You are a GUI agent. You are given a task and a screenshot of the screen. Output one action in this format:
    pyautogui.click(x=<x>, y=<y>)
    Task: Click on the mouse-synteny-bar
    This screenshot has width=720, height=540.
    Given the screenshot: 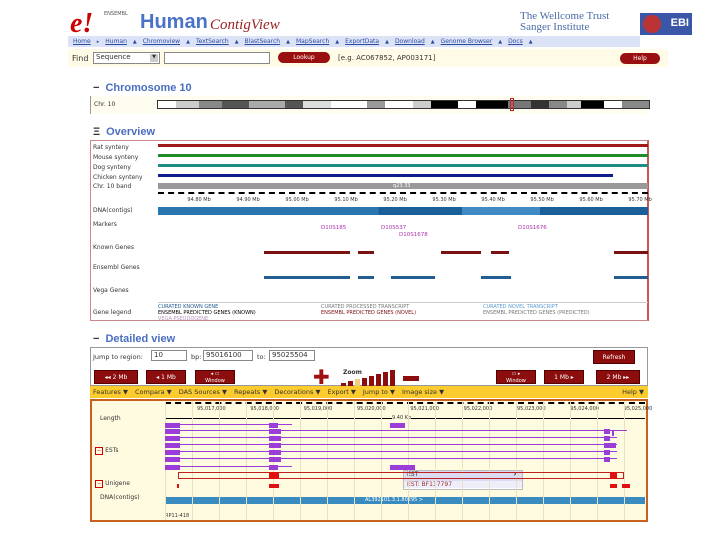 What is the action you would take?
    pyautogui.click(x=403, y=155)
    